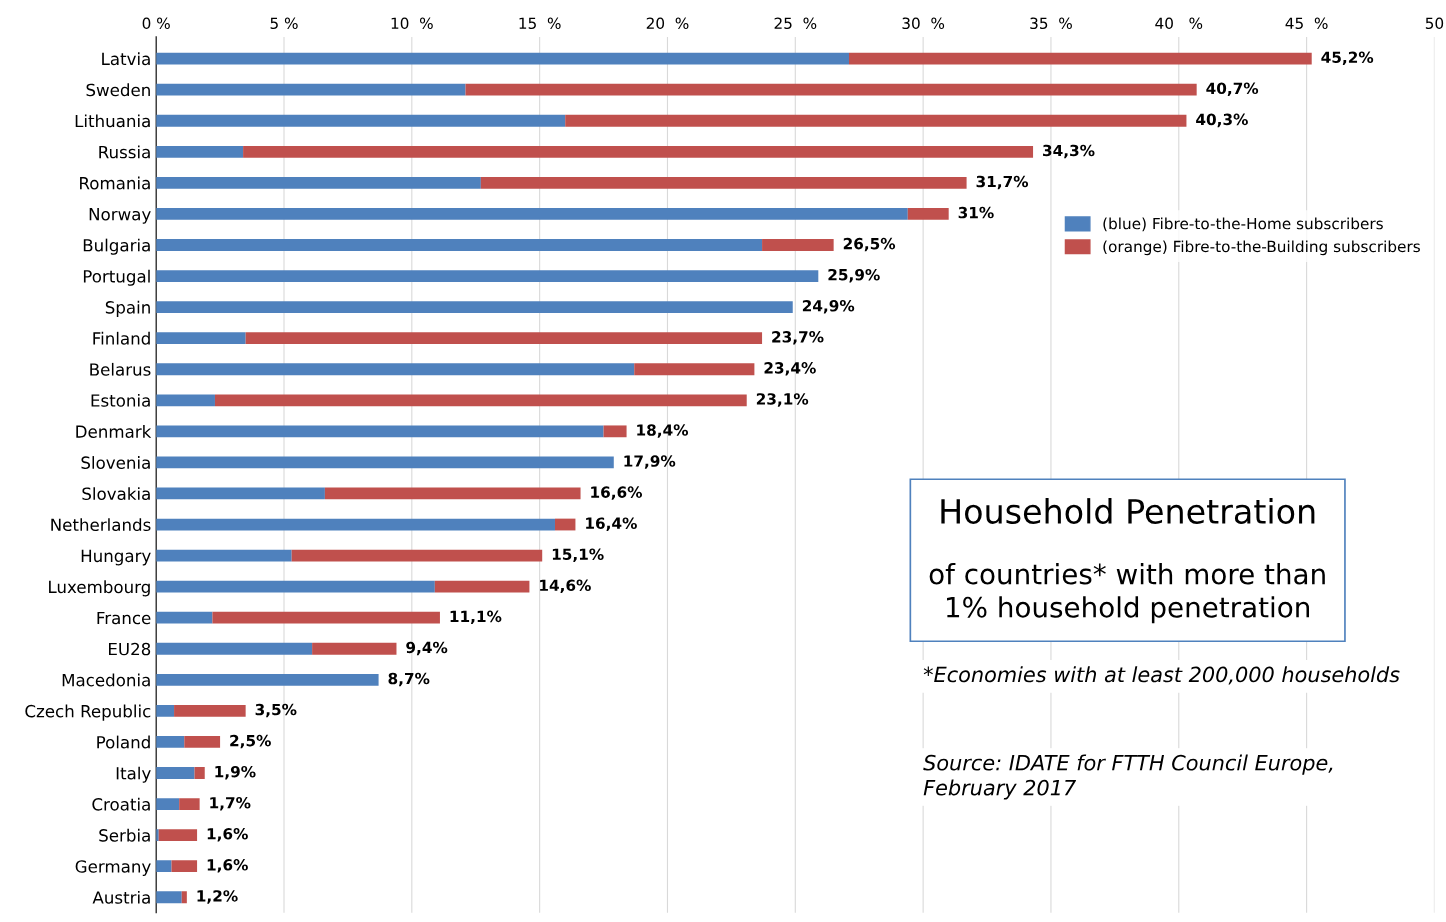 This screenshot has height=922, width=1446. What do you see at coordinates (113, 868) in the screenshot?
I see `y-tick-label: Germany` at bounding box center [113, 868].